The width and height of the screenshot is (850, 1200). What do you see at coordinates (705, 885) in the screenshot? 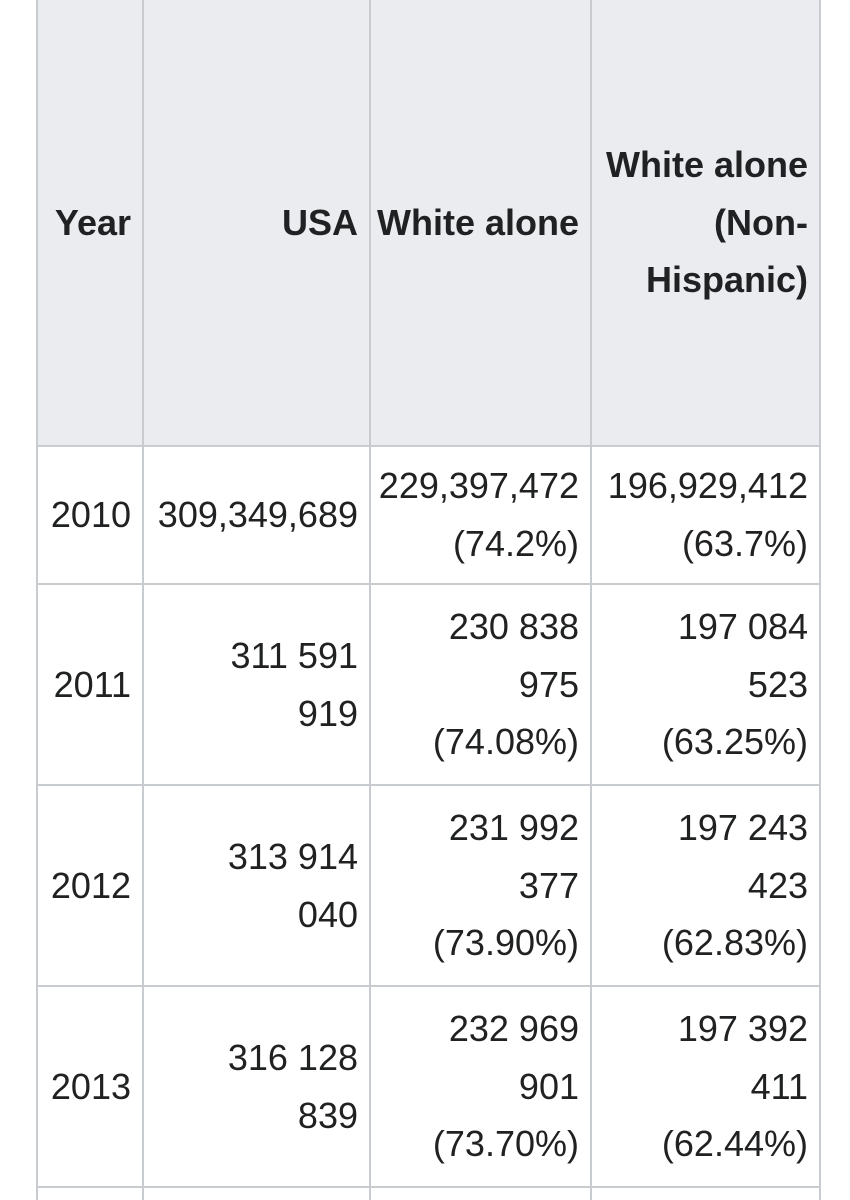
I see `cell-white-alone-non-hispanic: 197 243 423 (62.83%)` at bounding box center [705, 885].